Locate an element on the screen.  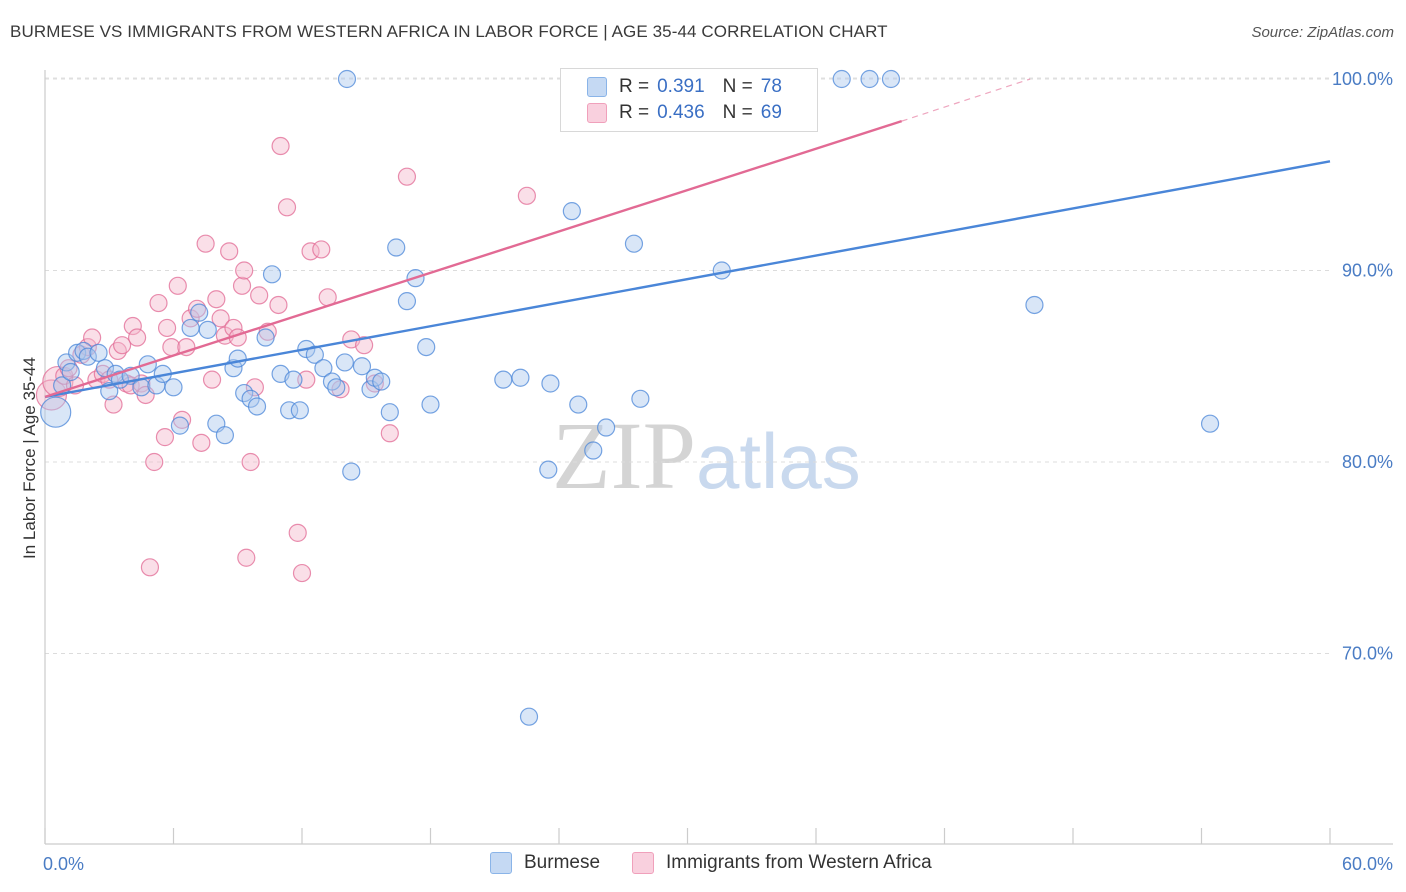
y-tick-label: 80.0% is located at coordinates (1367, 462).